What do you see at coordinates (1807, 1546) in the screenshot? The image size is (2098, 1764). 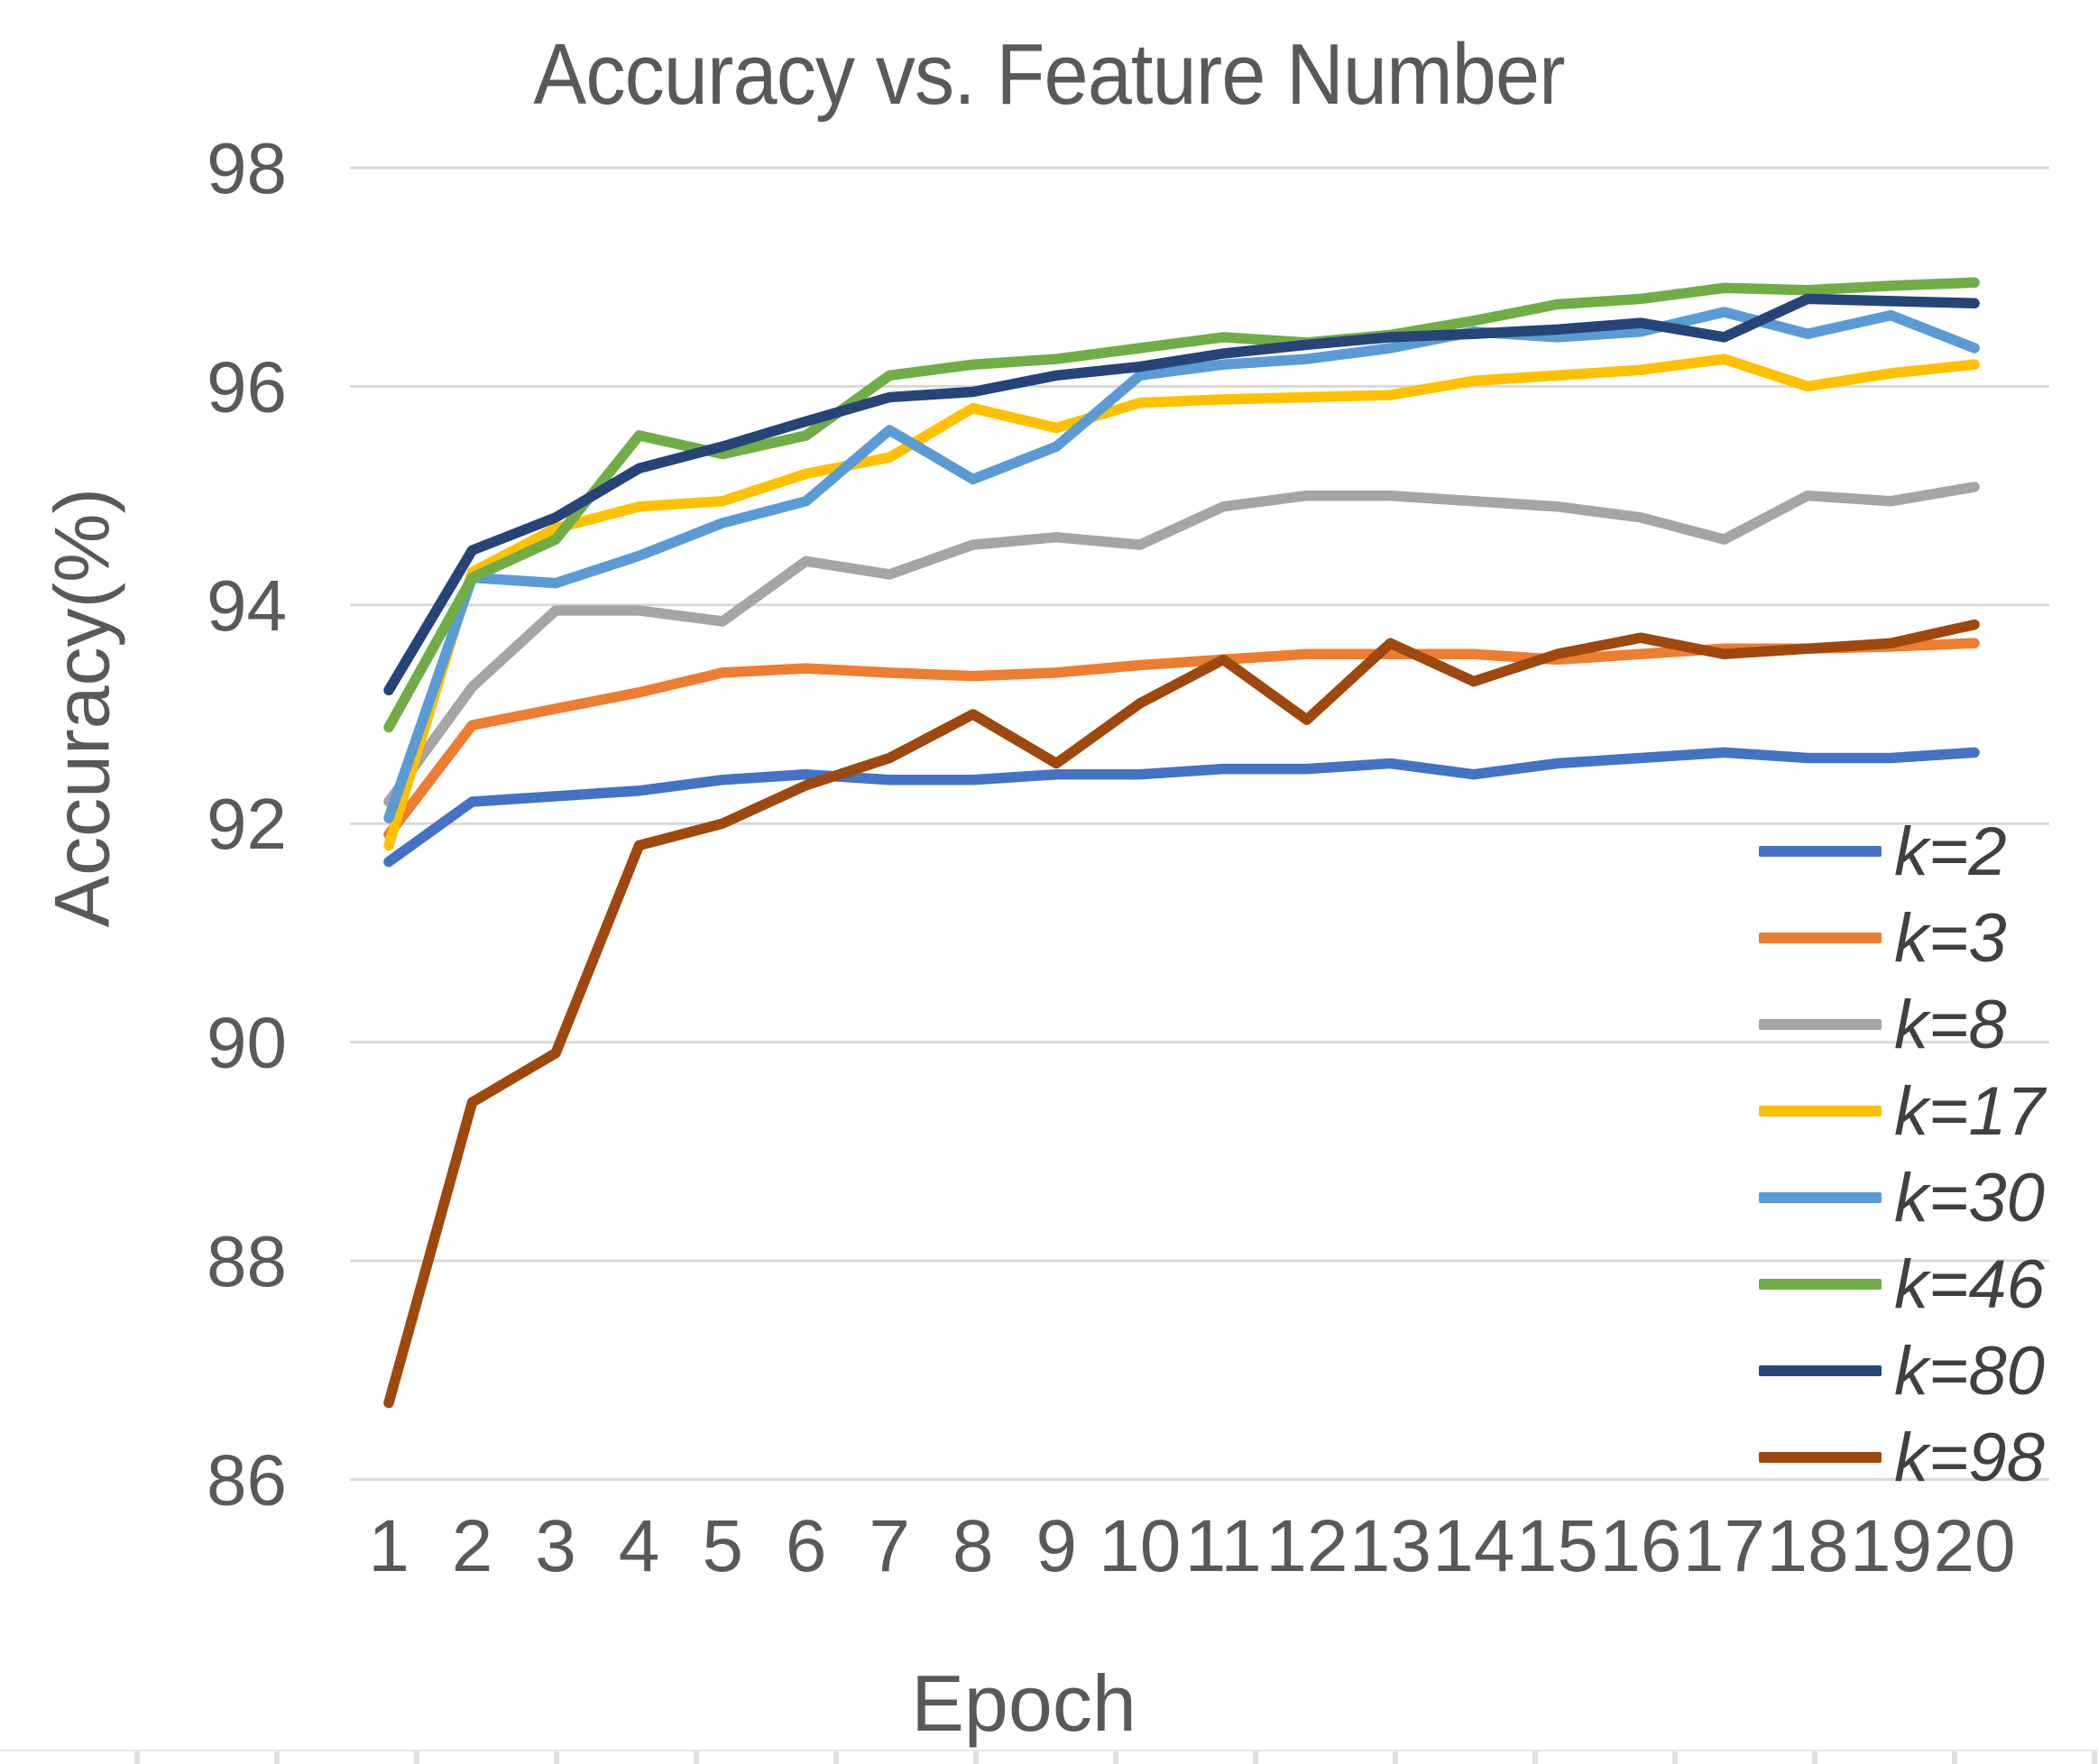 I see `x-tick-label-18: 18` at bounding box center [1807, 1546].